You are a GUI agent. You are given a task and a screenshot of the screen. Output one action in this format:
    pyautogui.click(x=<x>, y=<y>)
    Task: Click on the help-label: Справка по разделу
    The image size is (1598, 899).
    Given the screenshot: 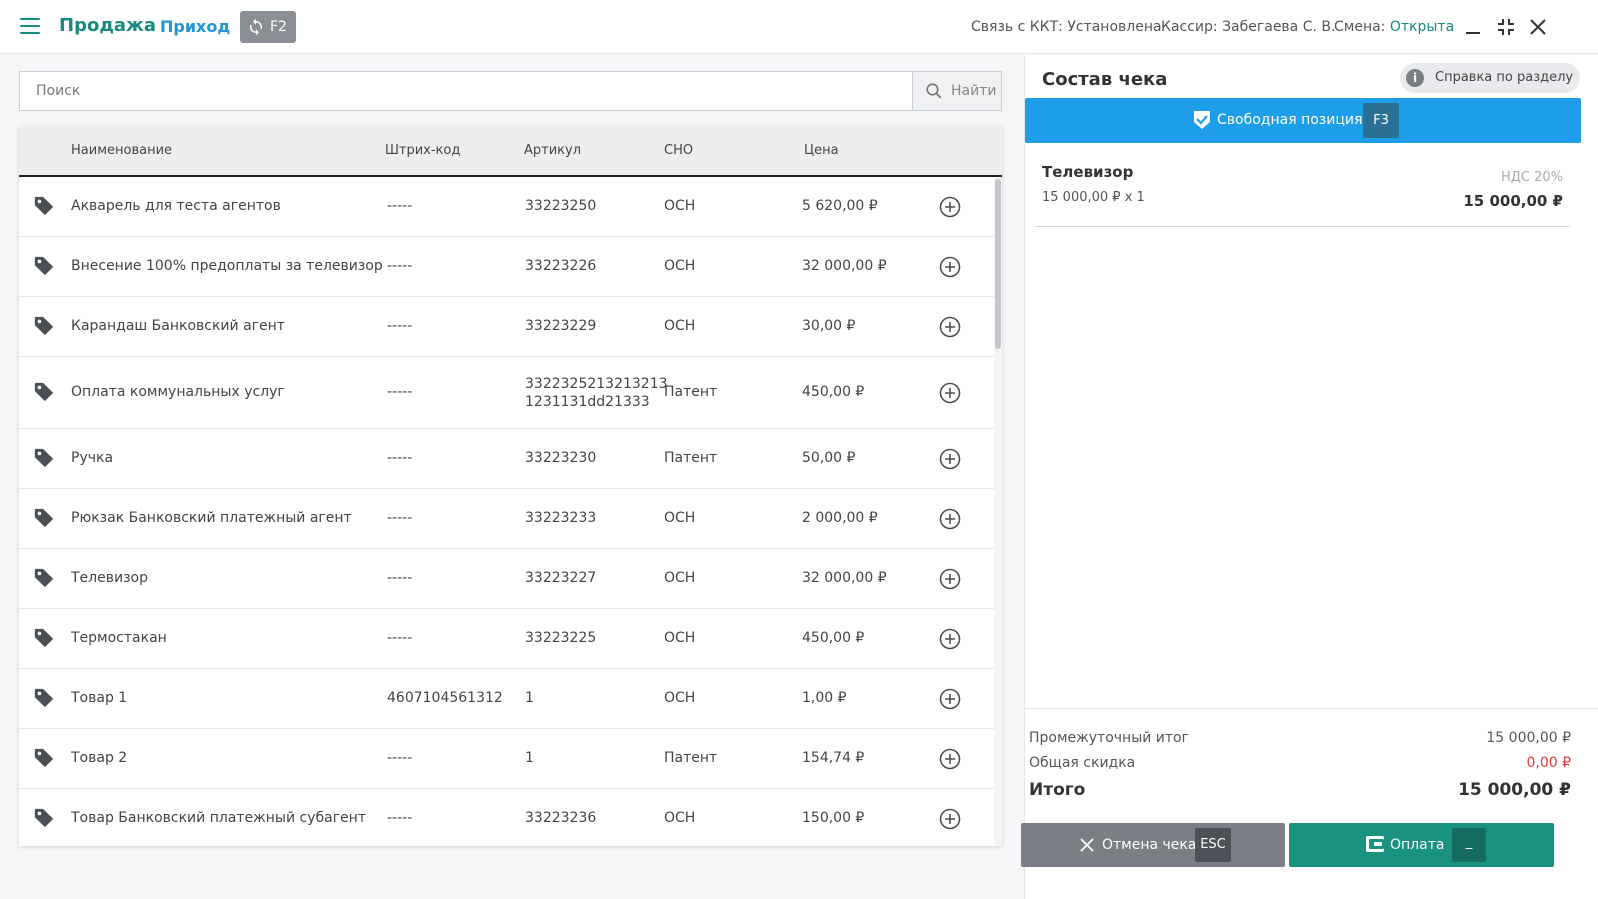 What is the action you would take?
    pyautogui.click(x=1504, y=77)
    